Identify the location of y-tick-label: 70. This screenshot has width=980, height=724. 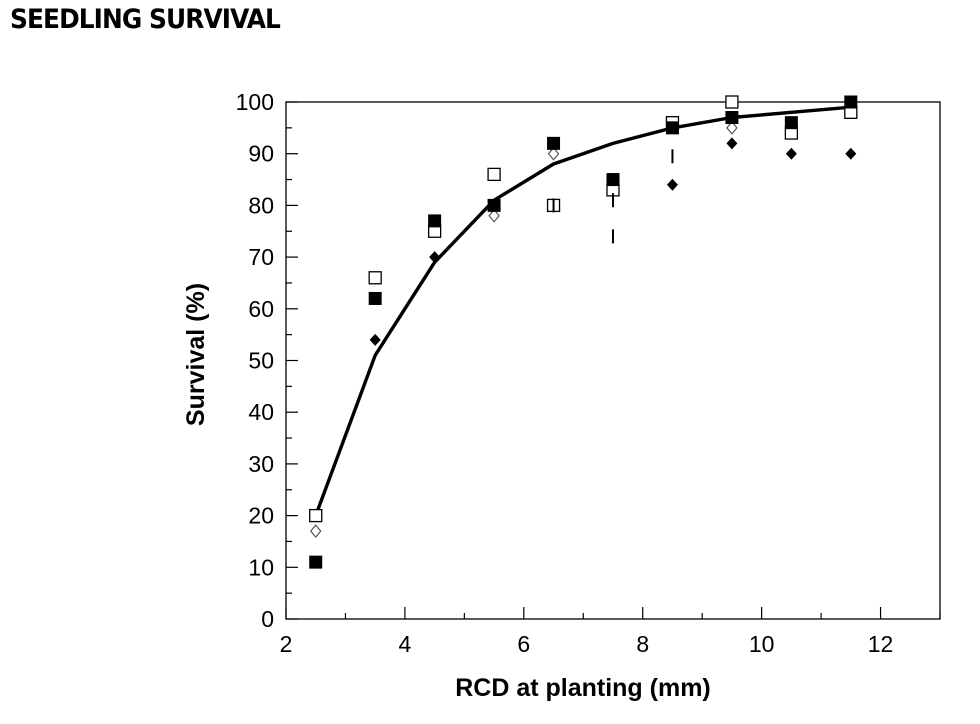
(261, 257).